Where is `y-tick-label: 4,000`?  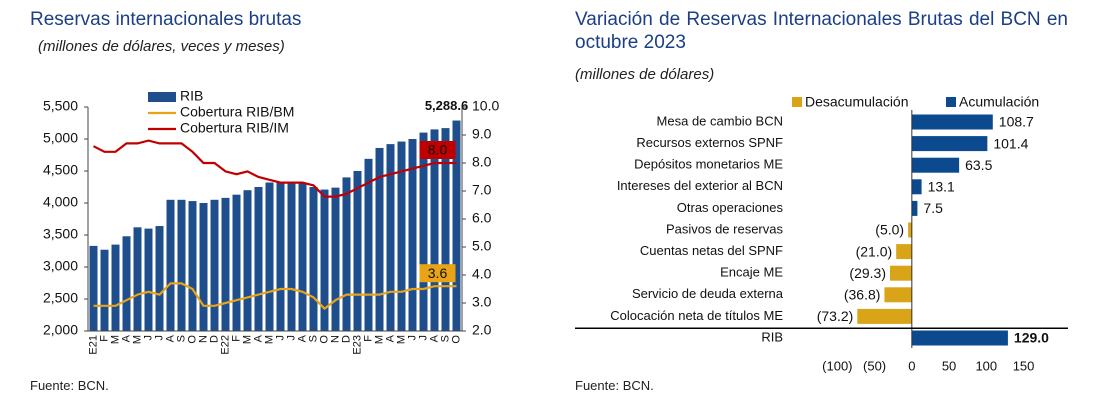
y-tick-label: 4,000 is located at coordinates (60, 202).